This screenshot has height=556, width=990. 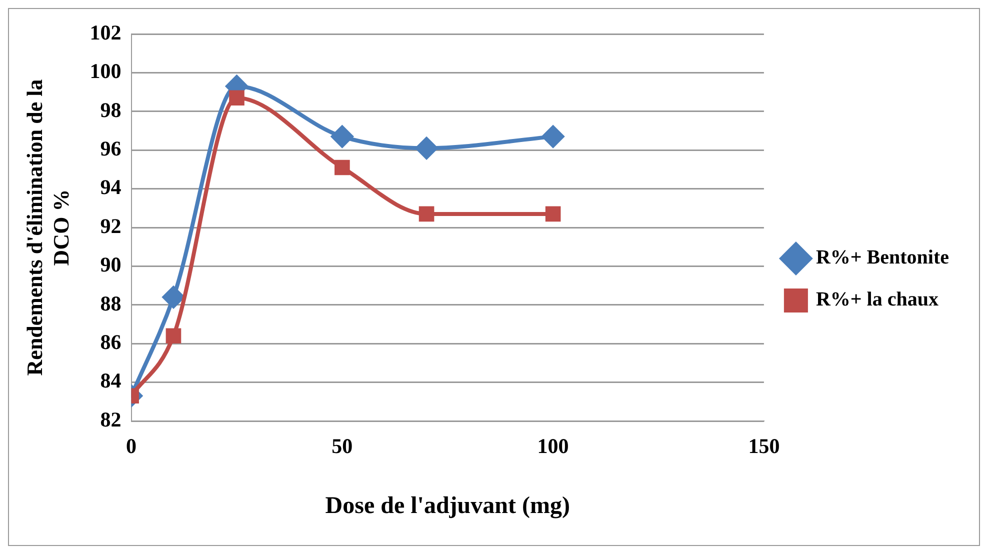 I want to click on y-tick-label: 82, so click(x=111, y=419).